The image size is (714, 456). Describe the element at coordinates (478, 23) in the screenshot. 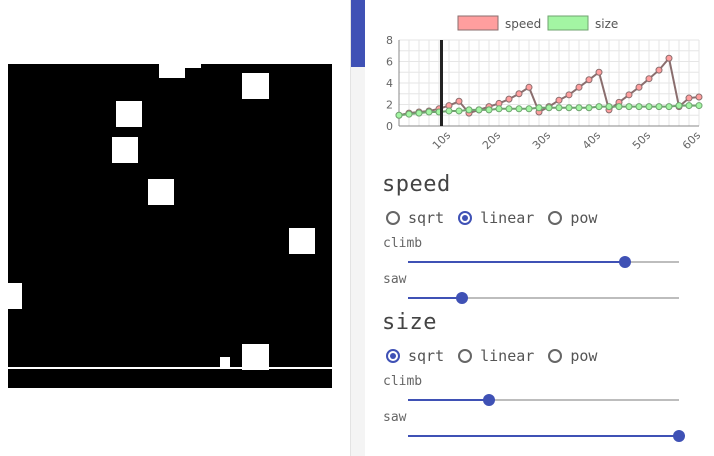

I see `legend-swatch-speed` at that location.